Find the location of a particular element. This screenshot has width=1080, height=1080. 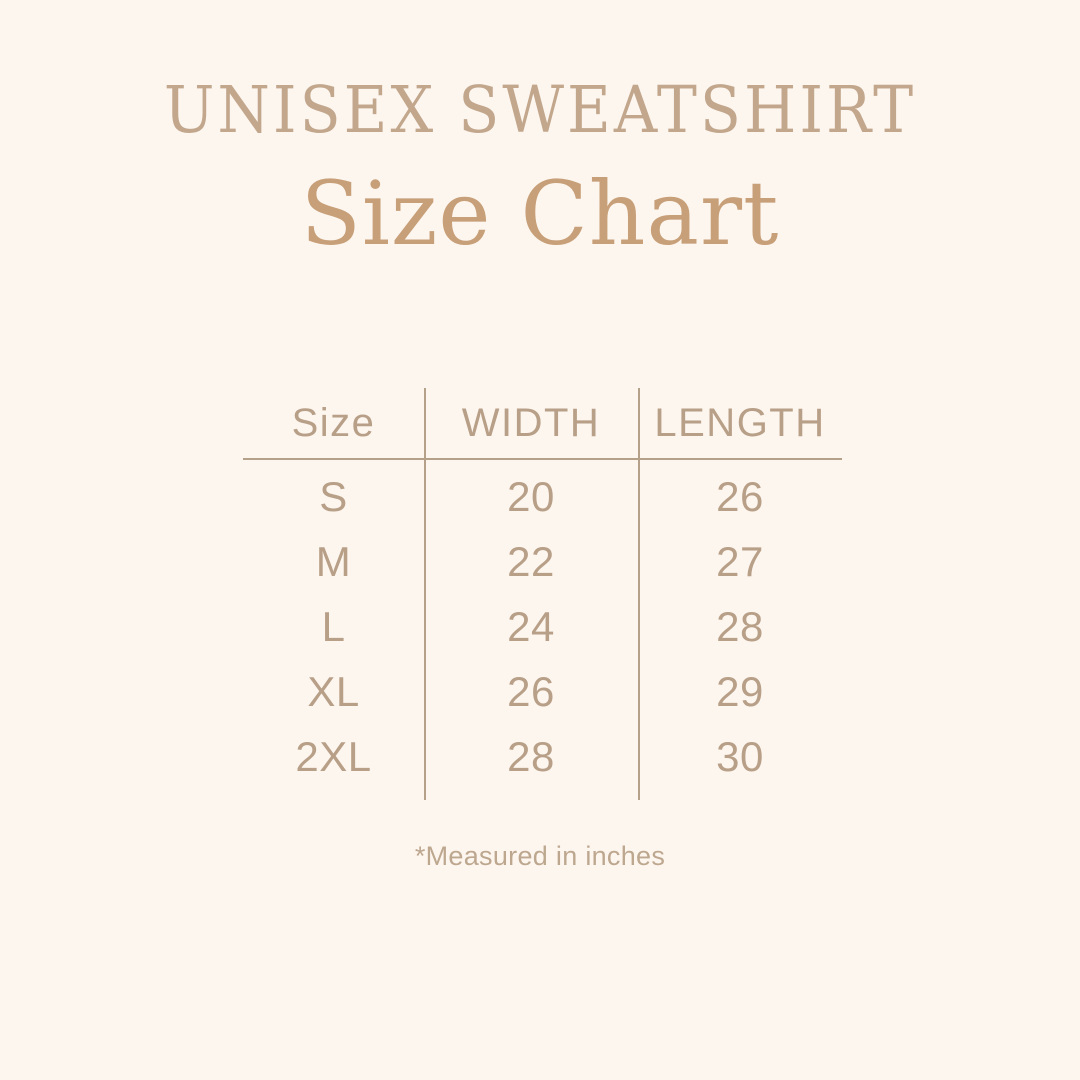

table-header-row: Size WIDTH LENGTH is located at coordinates (542, 426).